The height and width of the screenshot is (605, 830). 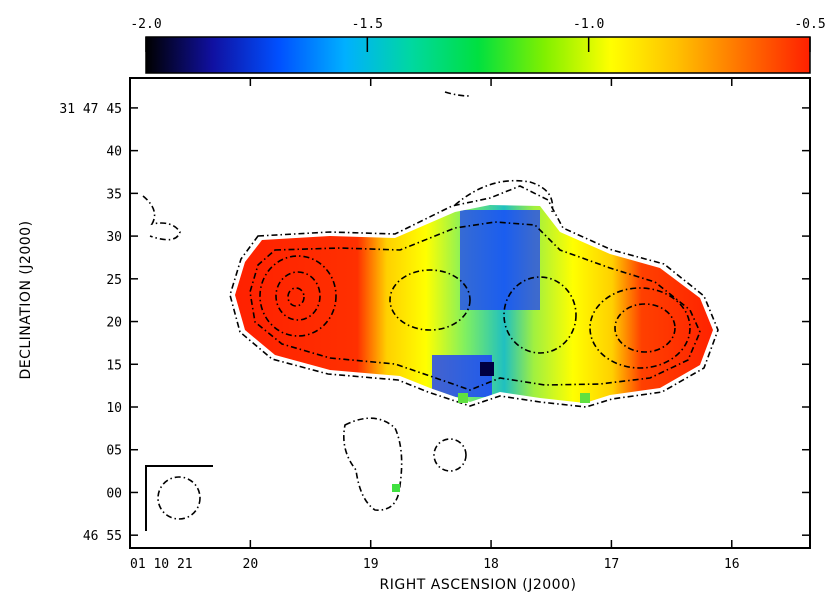 What do you see at coordinates (251, 564) in the screenshot?
I see `x-tick-label: 20` at bounding box center [251, 564].